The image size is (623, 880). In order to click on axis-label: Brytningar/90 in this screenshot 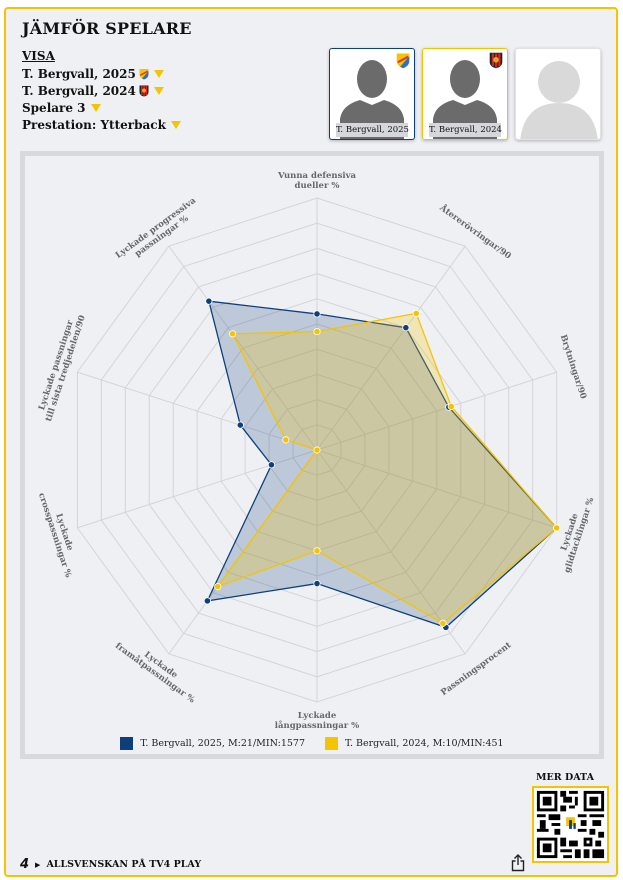, I will do `click(573, 366)`.